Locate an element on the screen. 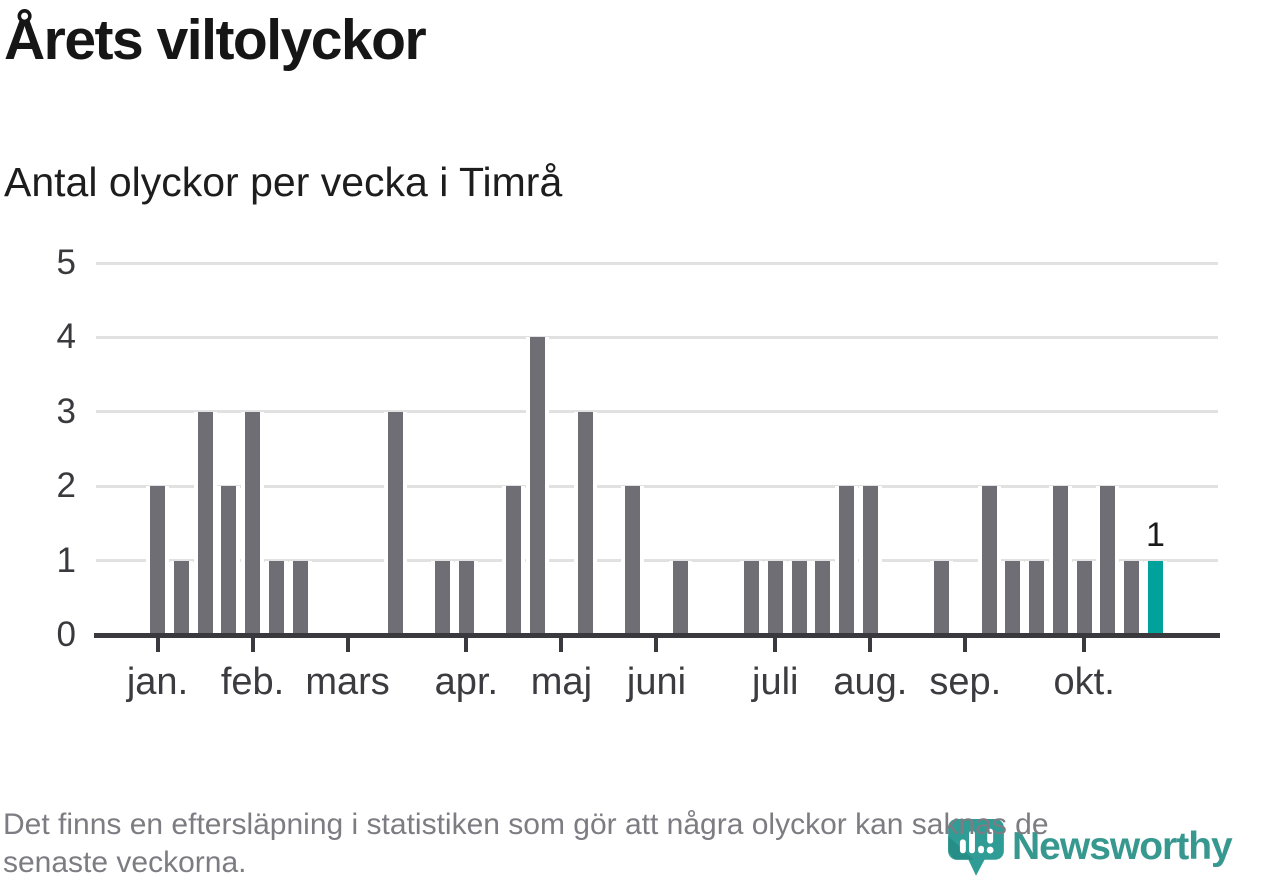 The image size is (1262, 879). x-axis-label: okt. is located at coordinates (1084, 682).